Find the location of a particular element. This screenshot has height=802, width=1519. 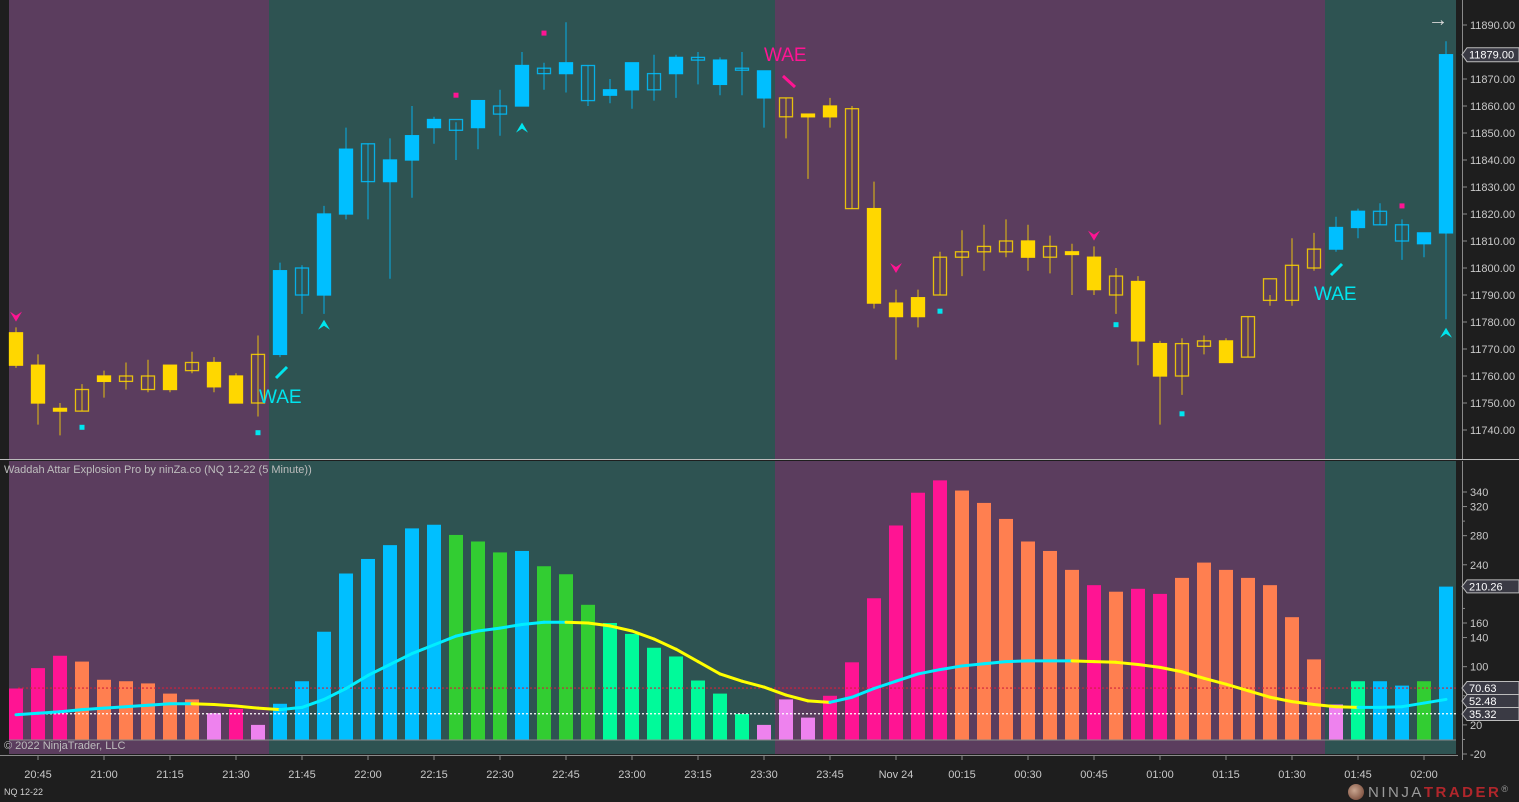

buy-signal-arrow-icon is located at coordinates (522, 127).